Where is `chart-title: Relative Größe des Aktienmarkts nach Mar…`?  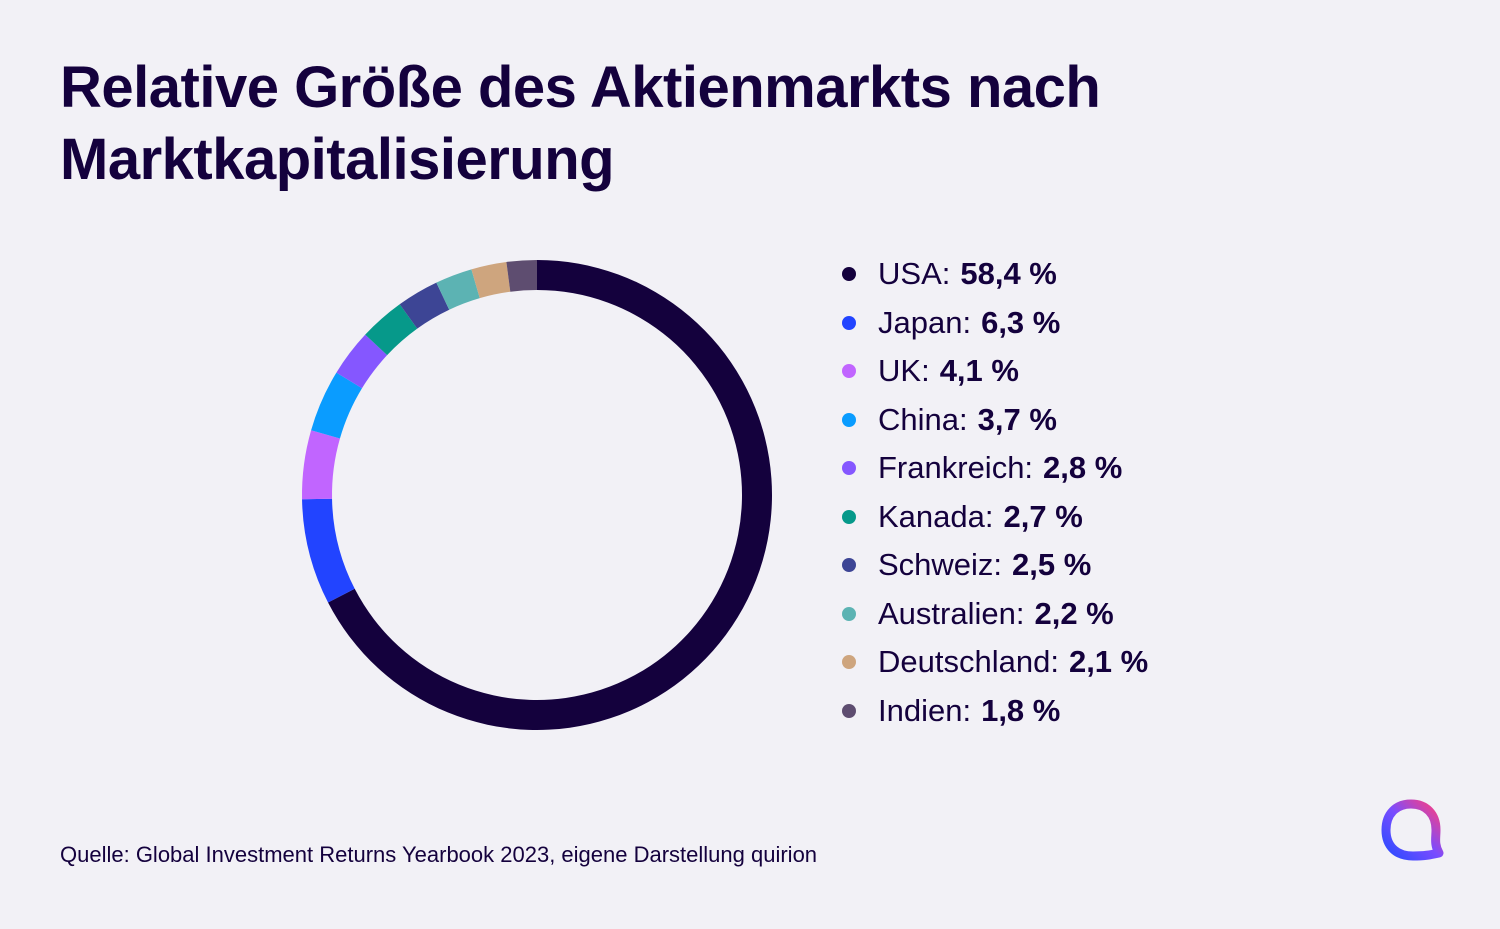
chart-title: Relative Größe des Aktienmarkts nach Mar… is located at coordinates (580, 123).